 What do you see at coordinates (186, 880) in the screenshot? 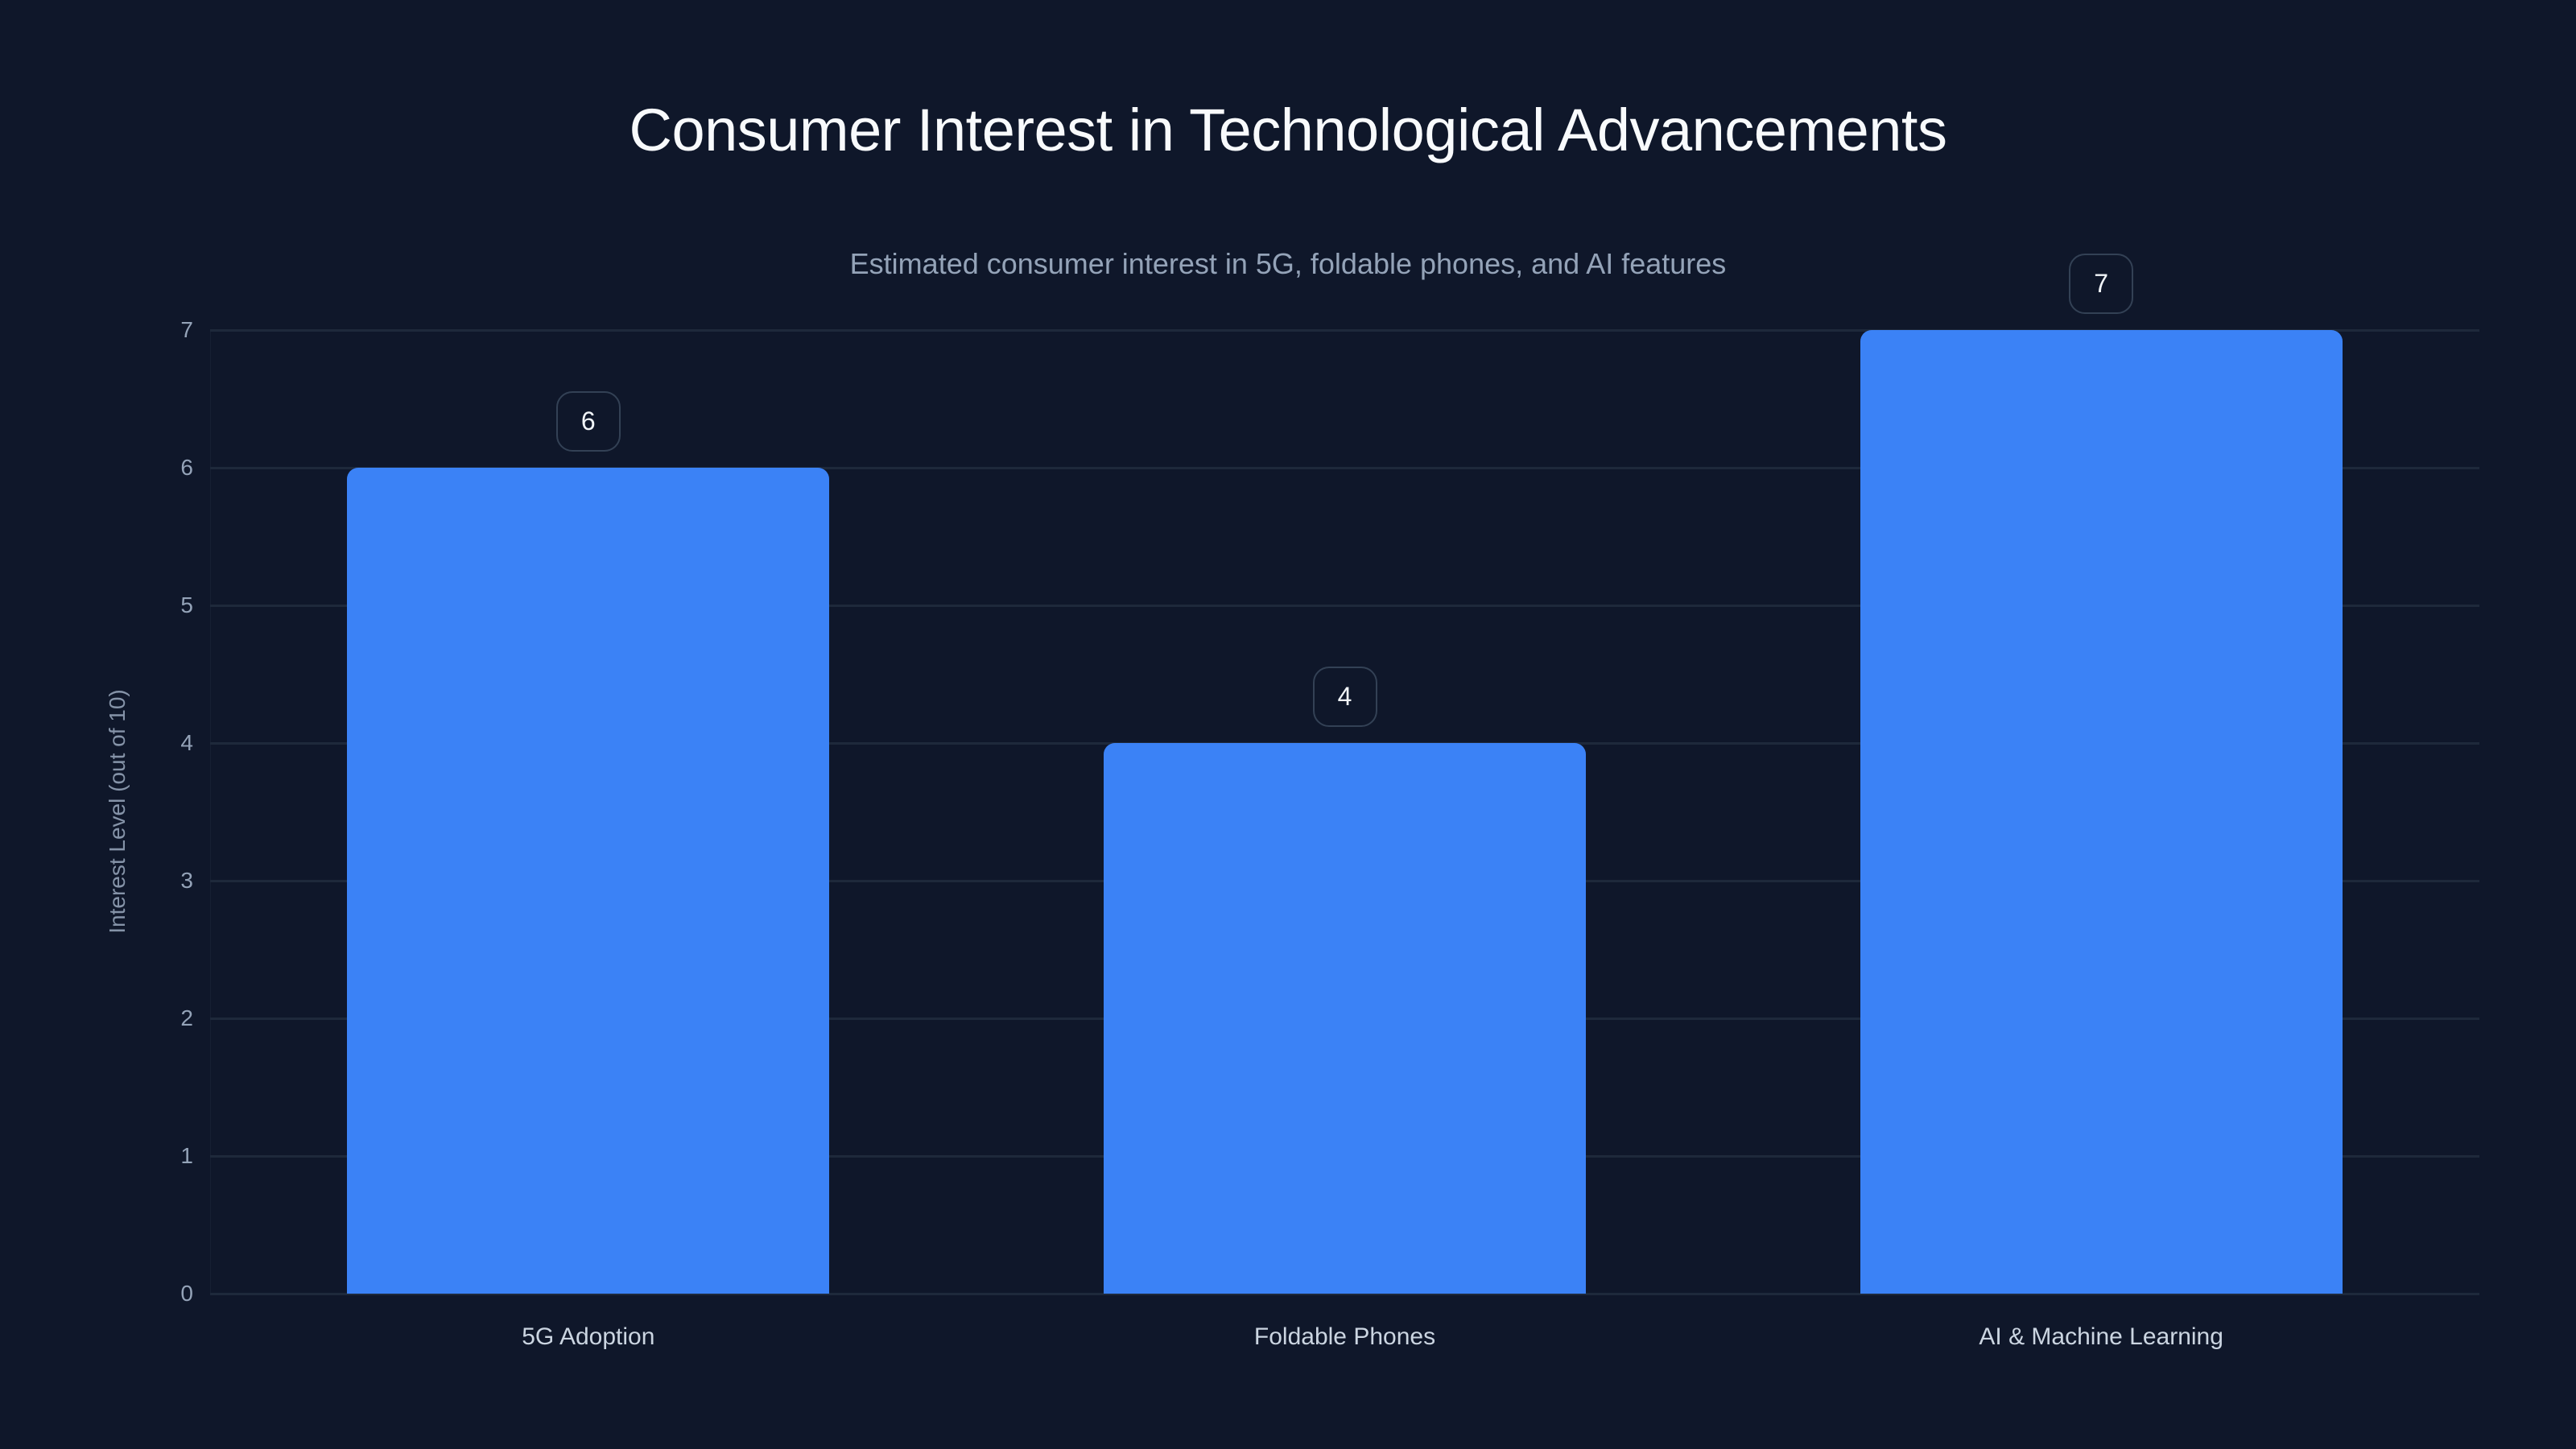
I see `y-tick-label: 3` at bounding box center [186, 880].